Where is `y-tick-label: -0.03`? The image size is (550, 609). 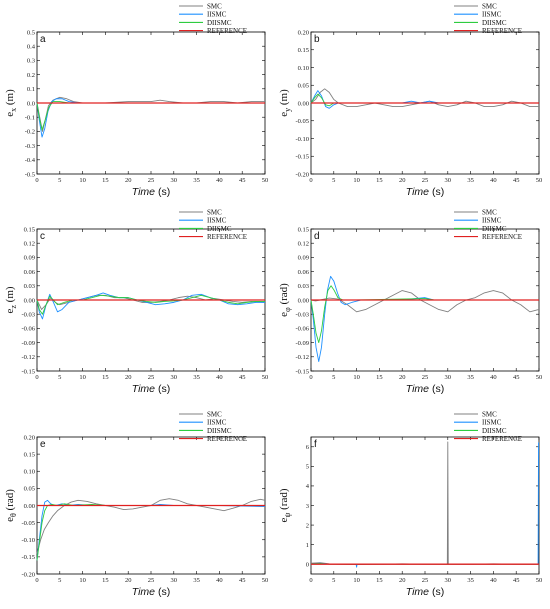 y-tick-label: -0.03 is located at coordinates (28, 315).